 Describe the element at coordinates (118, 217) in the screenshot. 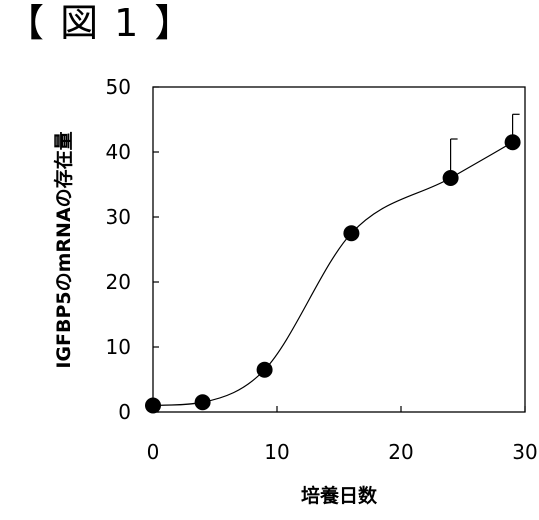

I see `y-tick-label: 30` at that location.